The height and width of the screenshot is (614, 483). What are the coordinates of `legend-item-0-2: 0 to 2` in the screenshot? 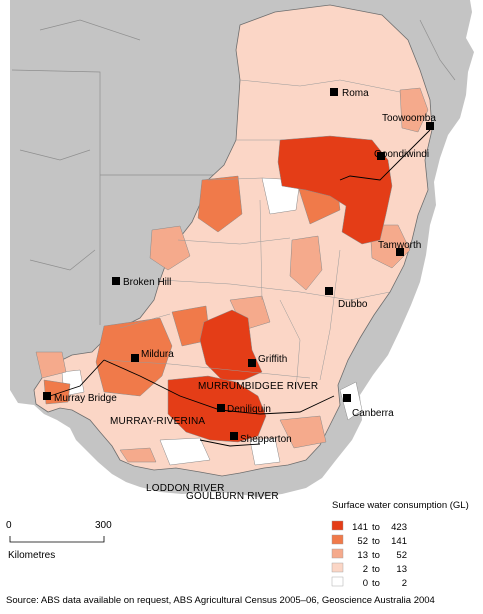 It's located at (369, 582).